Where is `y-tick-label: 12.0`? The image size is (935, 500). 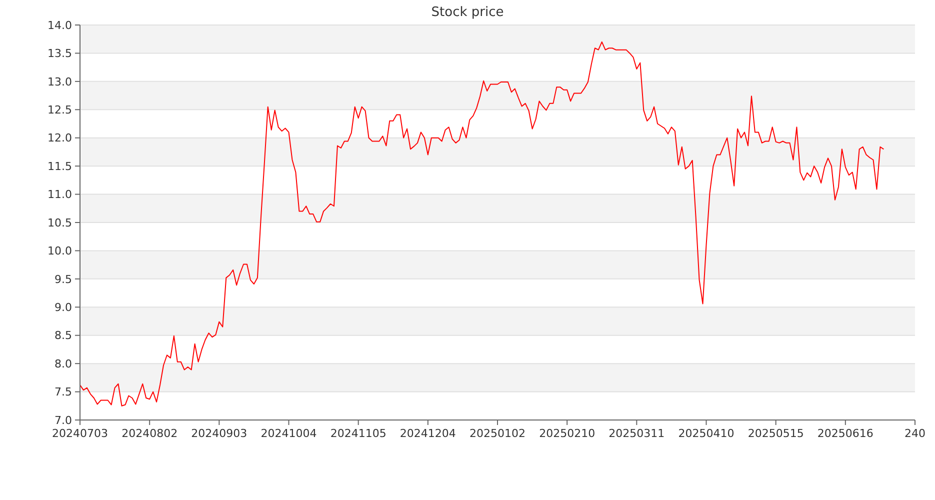 y-tick-label: 12.0 is located at coordinates (60, 138).